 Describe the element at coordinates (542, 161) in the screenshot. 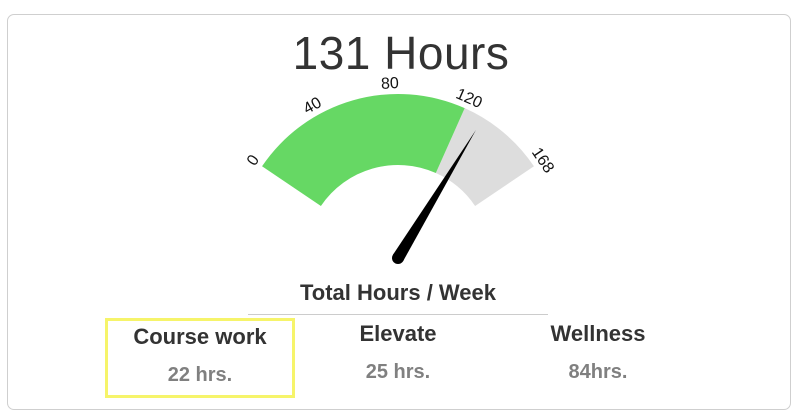

I see `gauge-tick-label: 168` at that location.